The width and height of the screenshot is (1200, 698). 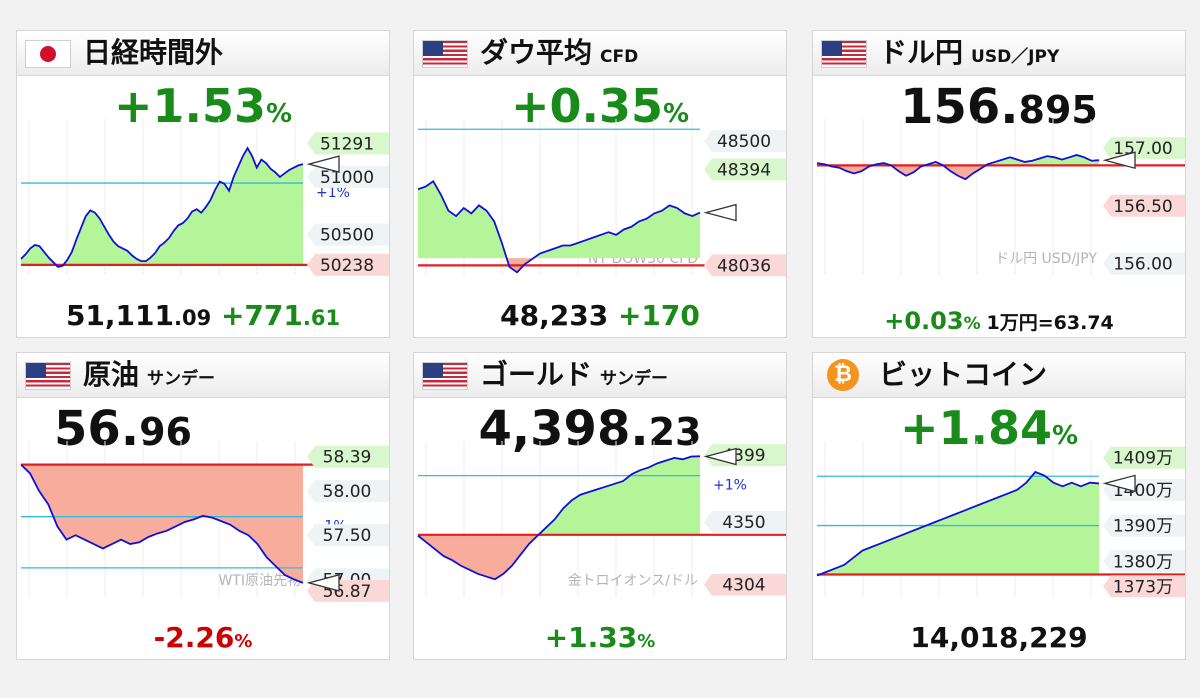 I want to click on axis-tag-plain: 58.00, so click(x=348, y=491).